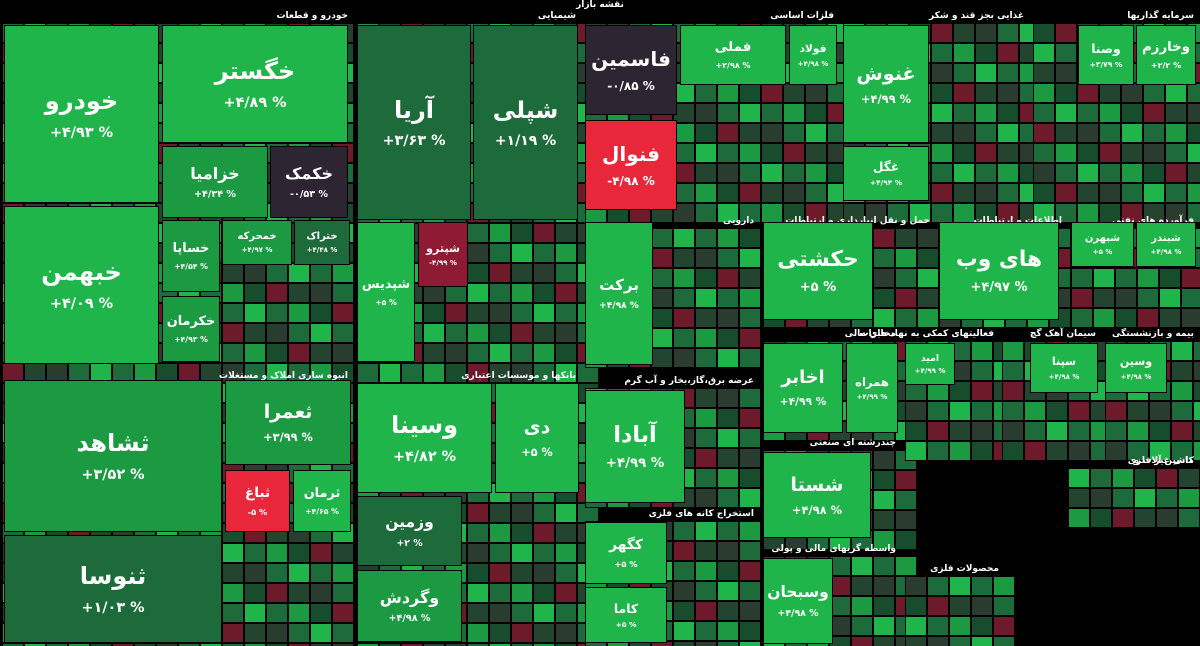 This screenshot has width=1200, height=646. I want to click on stock-tile: کگهر +۵ %, so click(626, 553).